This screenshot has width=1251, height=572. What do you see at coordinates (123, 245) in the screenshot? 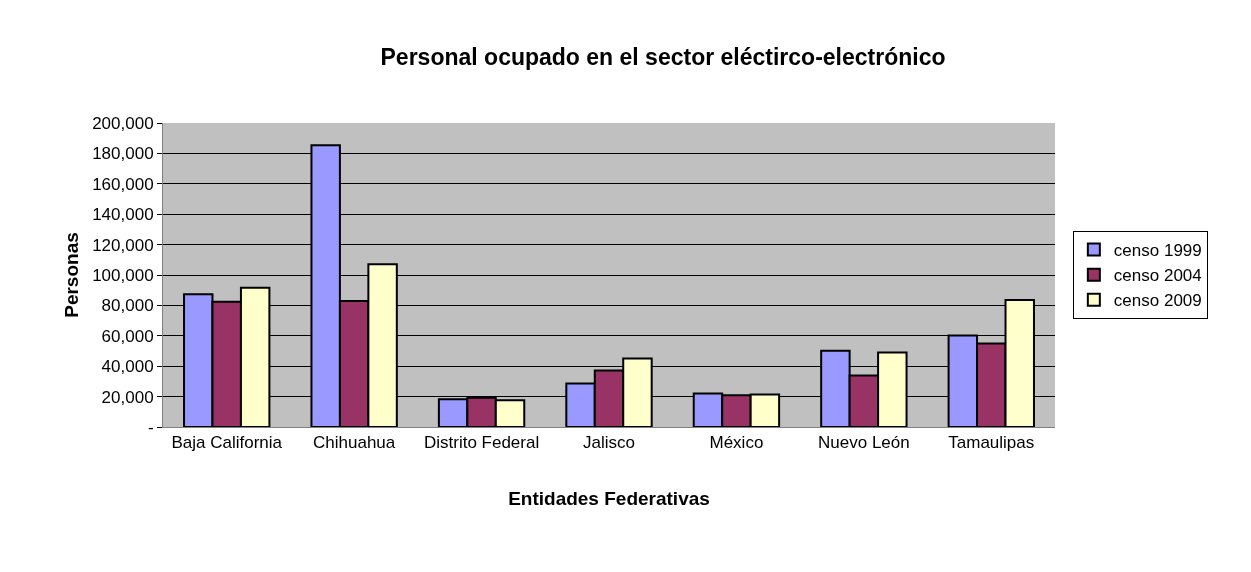
I see `y-tick-label: 120,000` at bounding box center [123, 245].